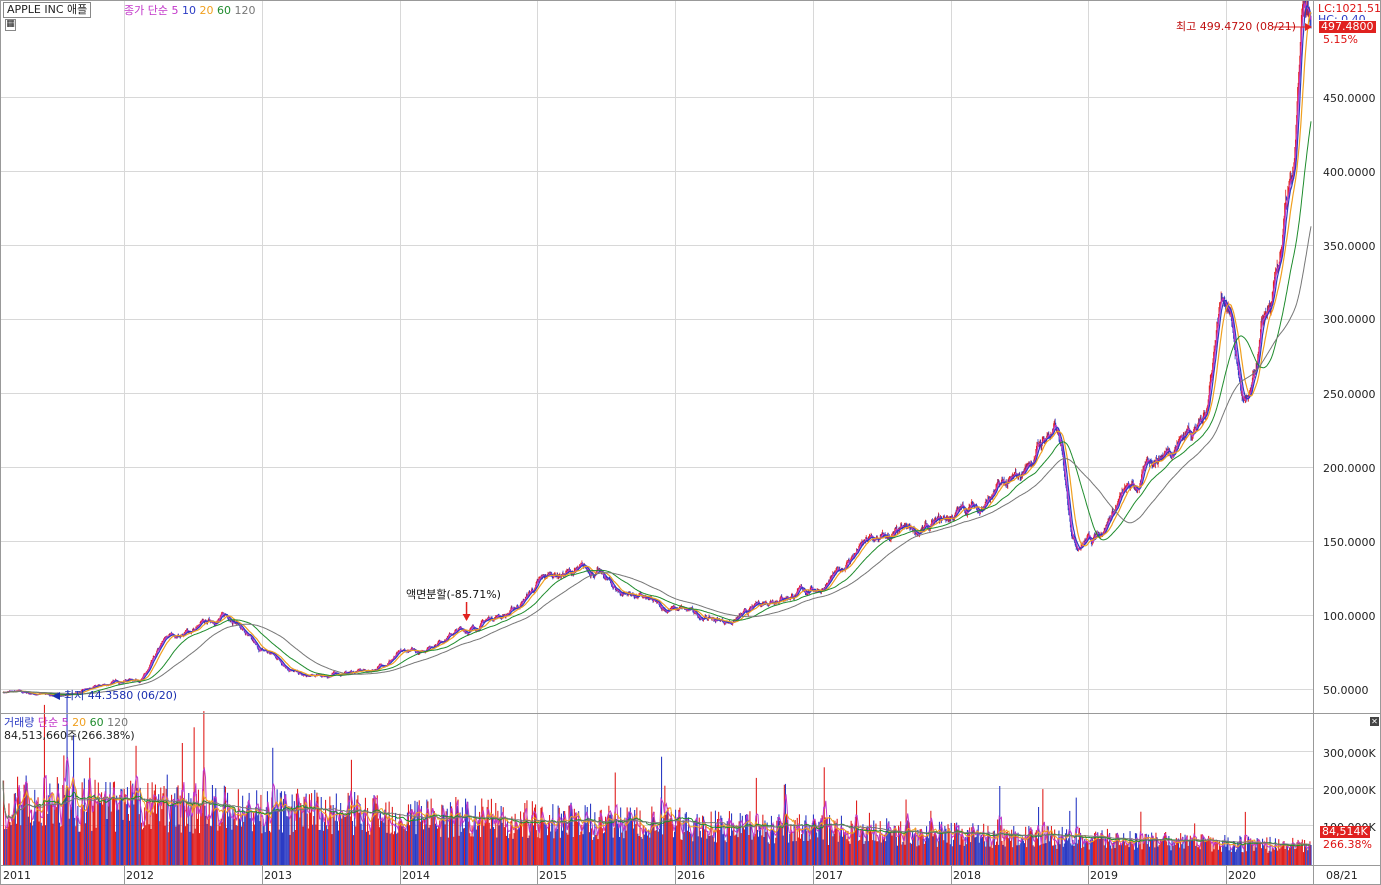 The width and height of the screenshot is (1381, 885). What do you see at coordinates (466, 617) in the screenshot?
I see `split-arrowhead` at bounding box center [466, 617].